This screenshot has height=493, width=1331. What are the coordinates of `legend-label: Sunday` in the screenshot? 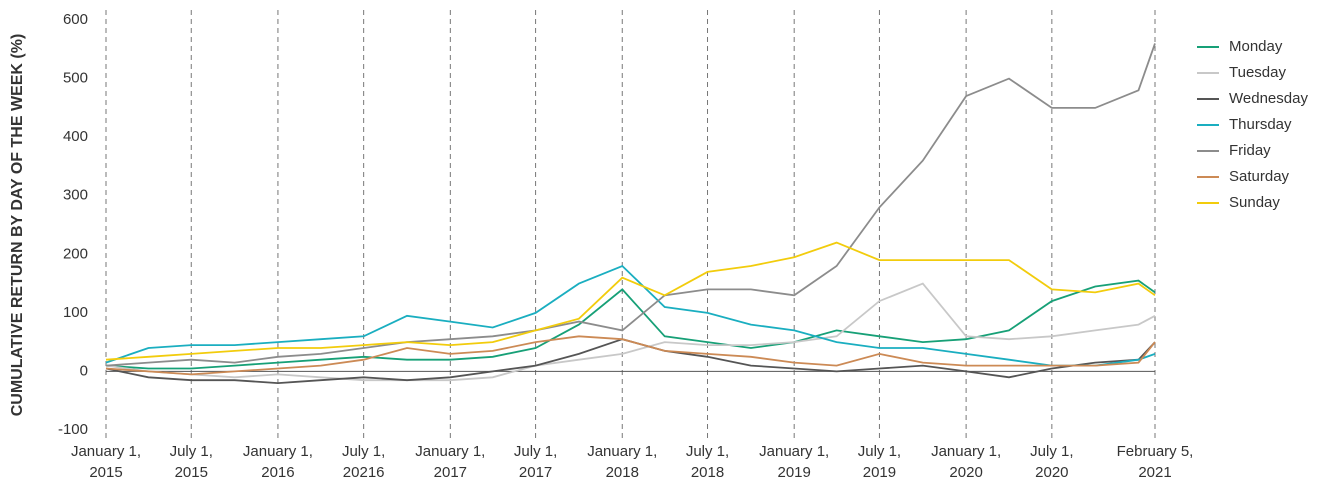 It's located at (1254, 202).